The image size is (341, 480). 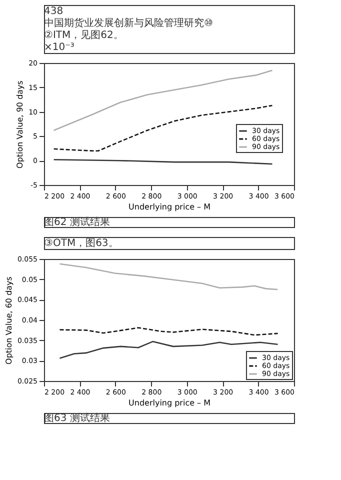 What do you see at coordinates (59, 47) in the screenshot?
I see `text: ×10⁻³` at bounding box center [59, 47].